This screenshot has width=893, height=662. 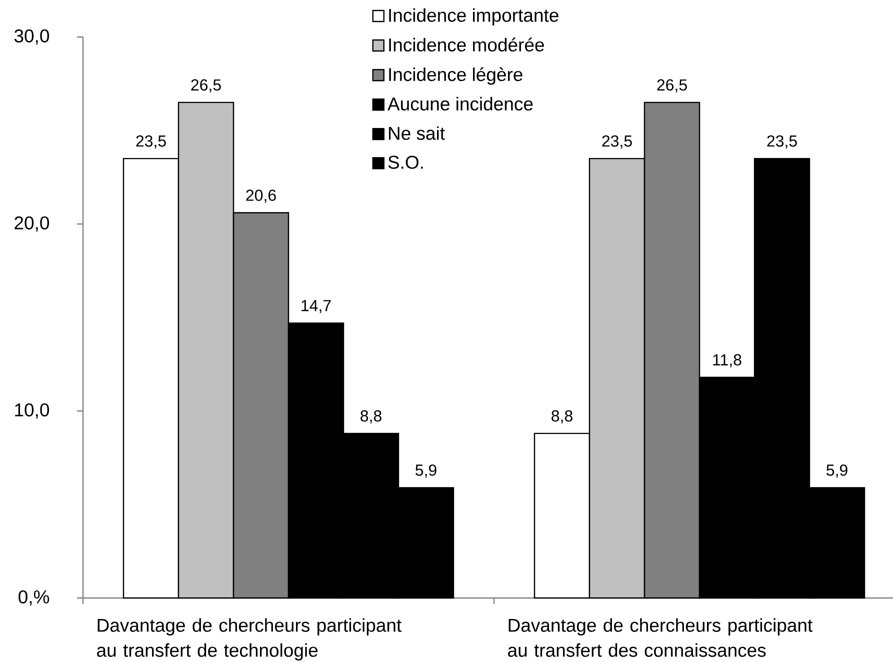 What do you see at coordinates (660, 637) in the screenshot?
I see `x-tick-label: Davantage de chercheurs participant au transfert des connaissances` at bounding box center [660, 637].